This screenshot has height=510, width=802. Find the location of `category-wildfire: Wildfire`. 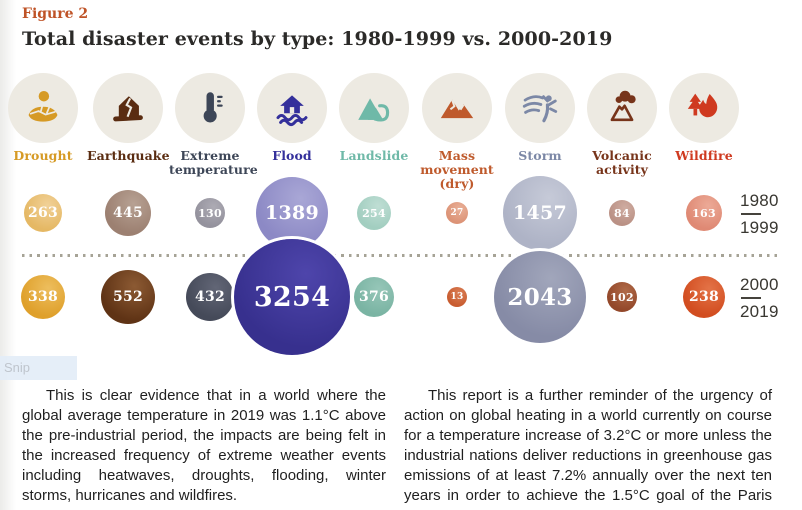

category-wildfire: Wildfire is located at coordinates (704, 118).